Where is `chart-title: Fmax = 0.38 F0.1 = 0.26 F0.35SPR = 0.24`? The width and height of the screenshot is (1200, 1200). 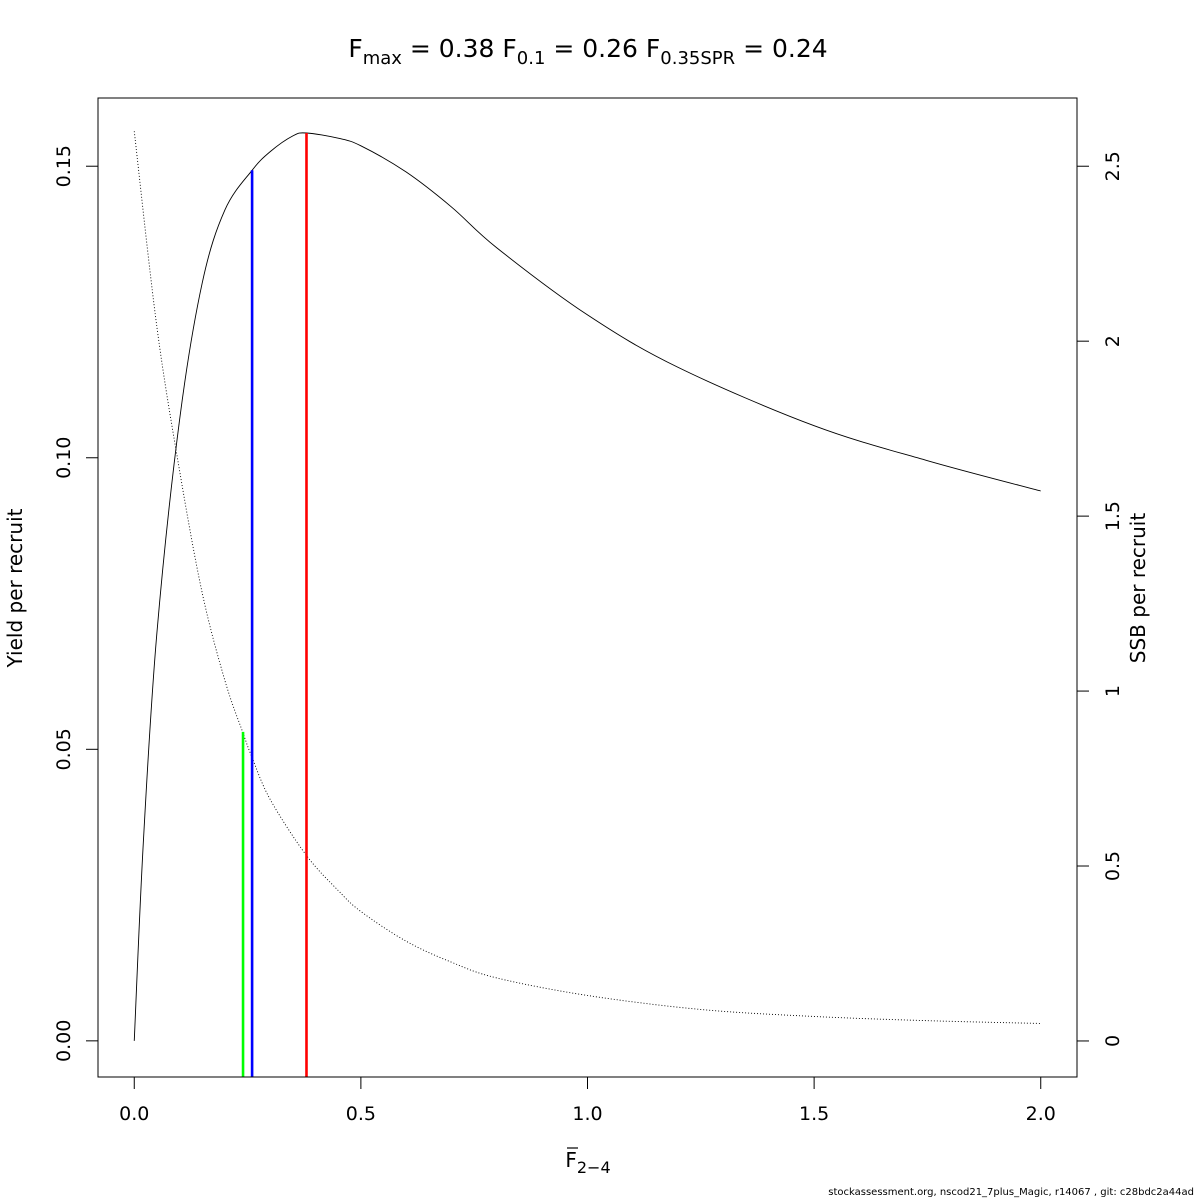
chart-title: Fmax = 0.38 F0.1 = 0.26 F0.35SPR = 0.24 is located at coordinates (587, 51).